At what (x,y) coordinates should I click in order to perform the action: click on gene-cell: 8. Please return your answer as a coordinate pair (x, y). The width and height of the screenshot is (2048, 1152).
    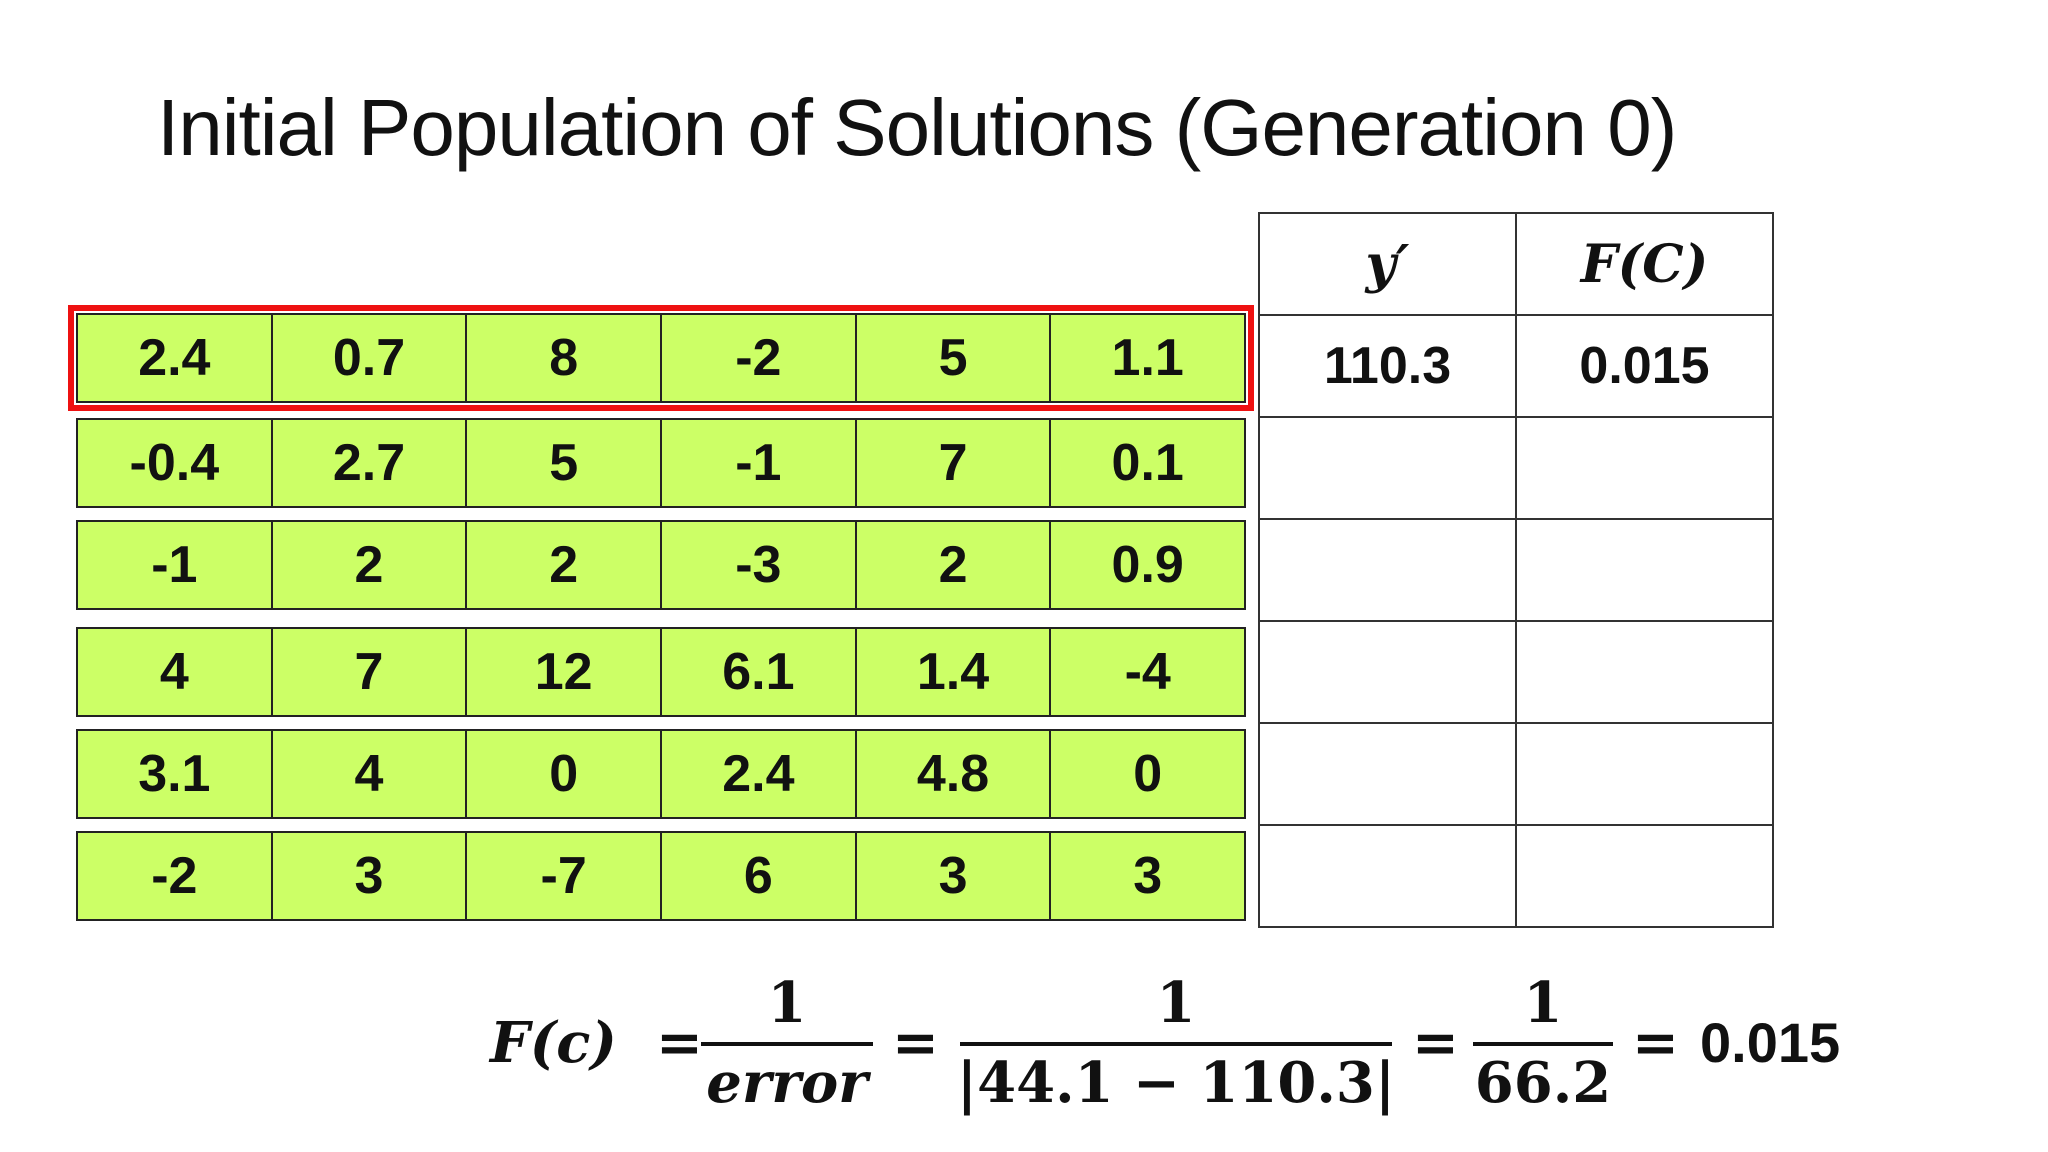
    Looking at the image, I should click on (565, 358).